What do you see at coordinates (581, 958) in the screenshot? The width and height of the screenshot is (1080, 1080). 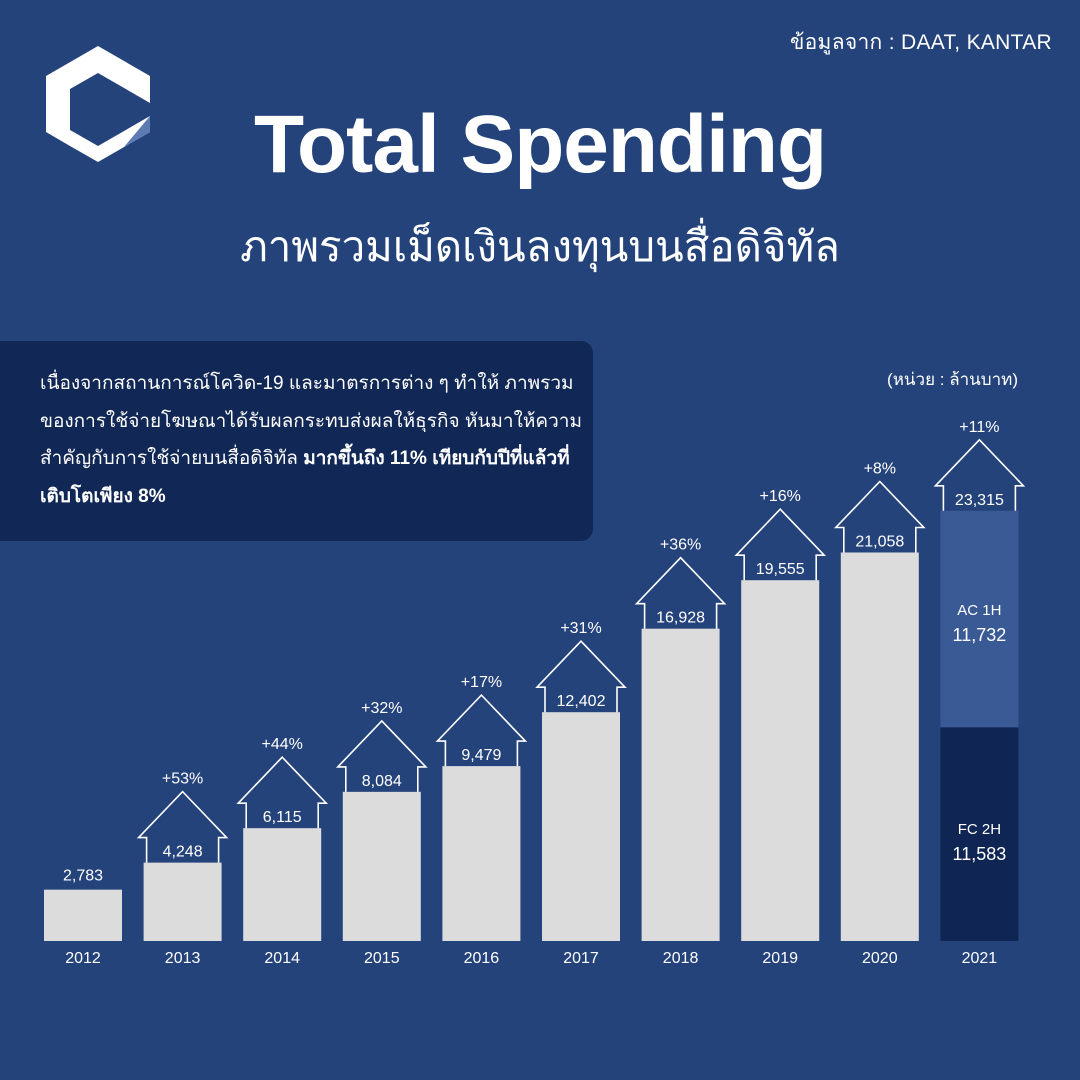 I see `year-label: 2017` at bounding box center [581, 958].